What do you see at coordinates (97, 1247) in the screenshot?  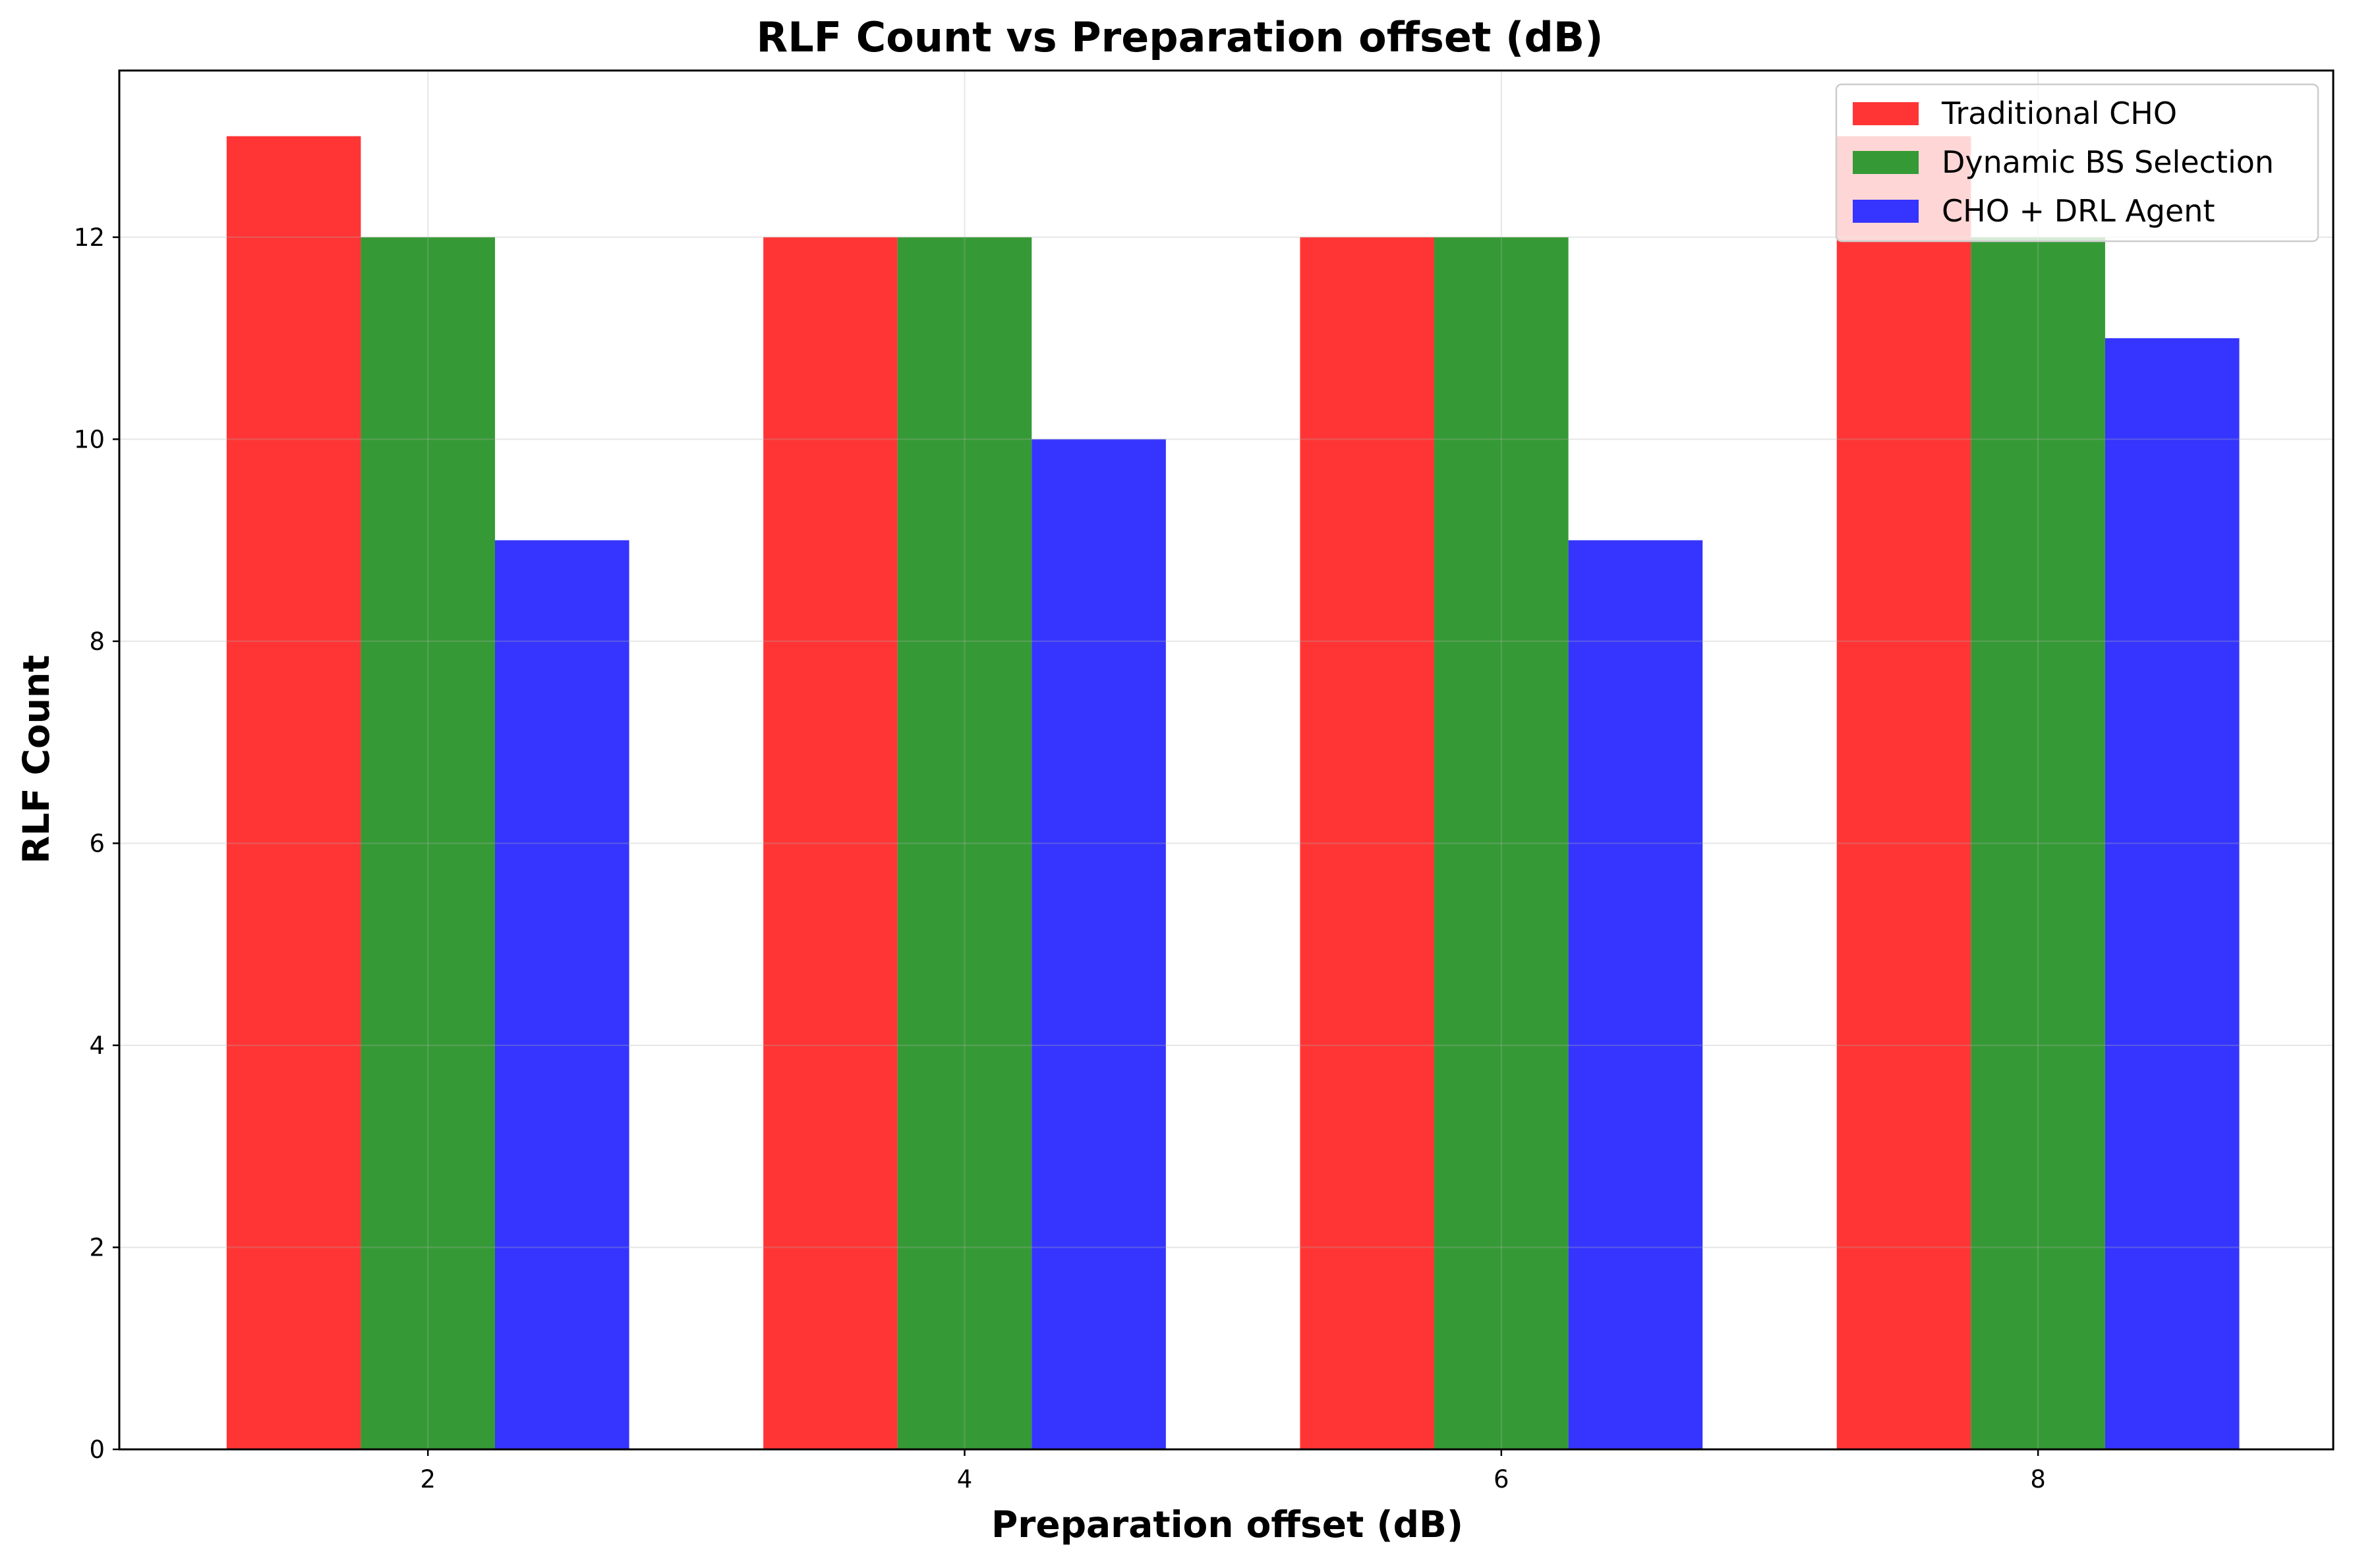 I see `y-tick-label: 2` at bounding box center [97, 1247].